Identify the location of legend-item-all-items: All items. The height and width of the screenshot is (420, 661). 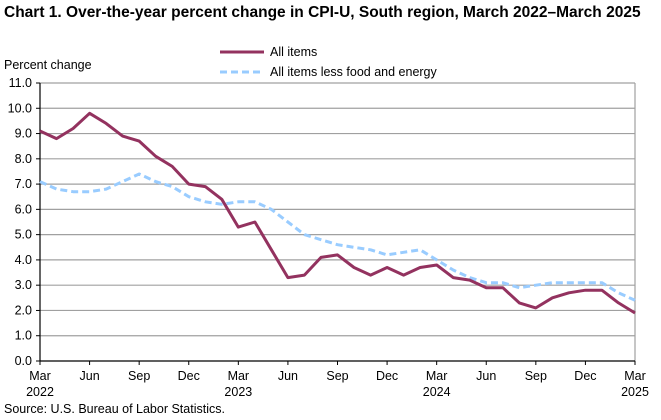
(328, 52).